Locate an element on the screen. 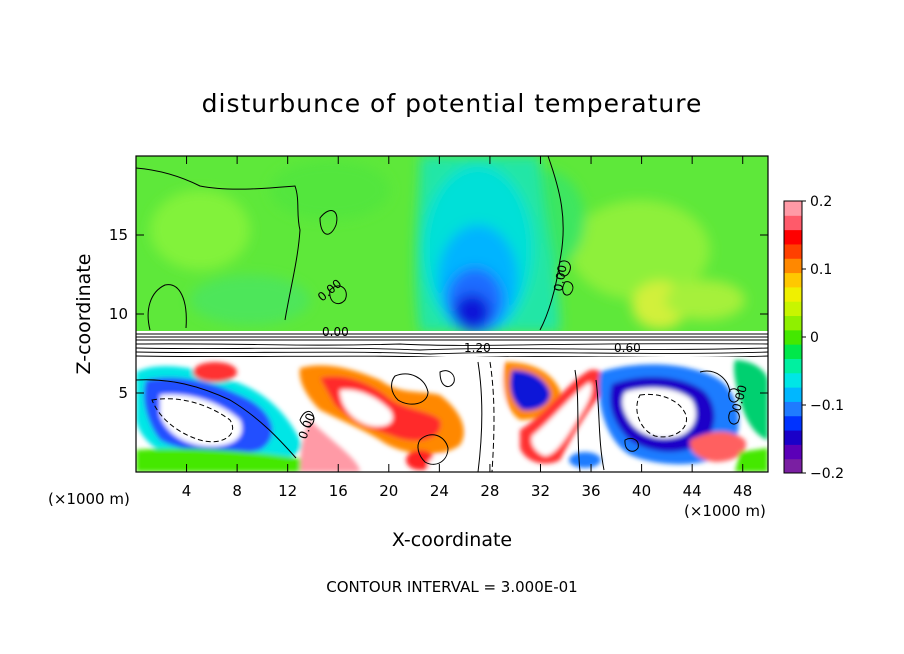 The image size is (904, 654). y-tick-label: 5 is located at coordinates (123, 393).